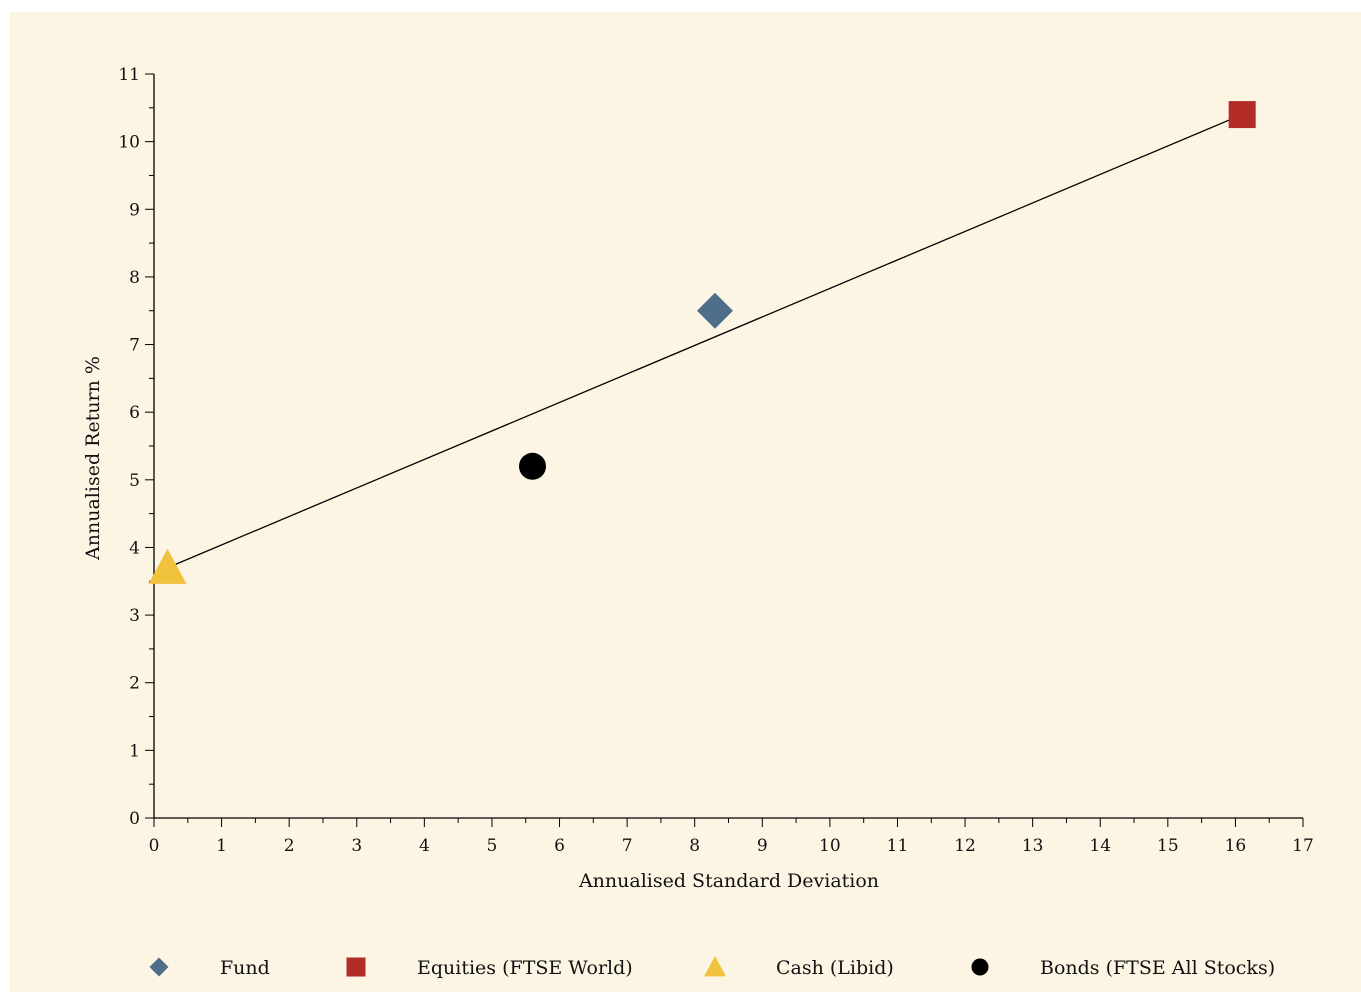 The width and height of the screenshot is (1361, 992). What do you see at coordinates (134, 684) in the screenshot?
I see `y-tick-label: 2` at bounding box center [134, 684].